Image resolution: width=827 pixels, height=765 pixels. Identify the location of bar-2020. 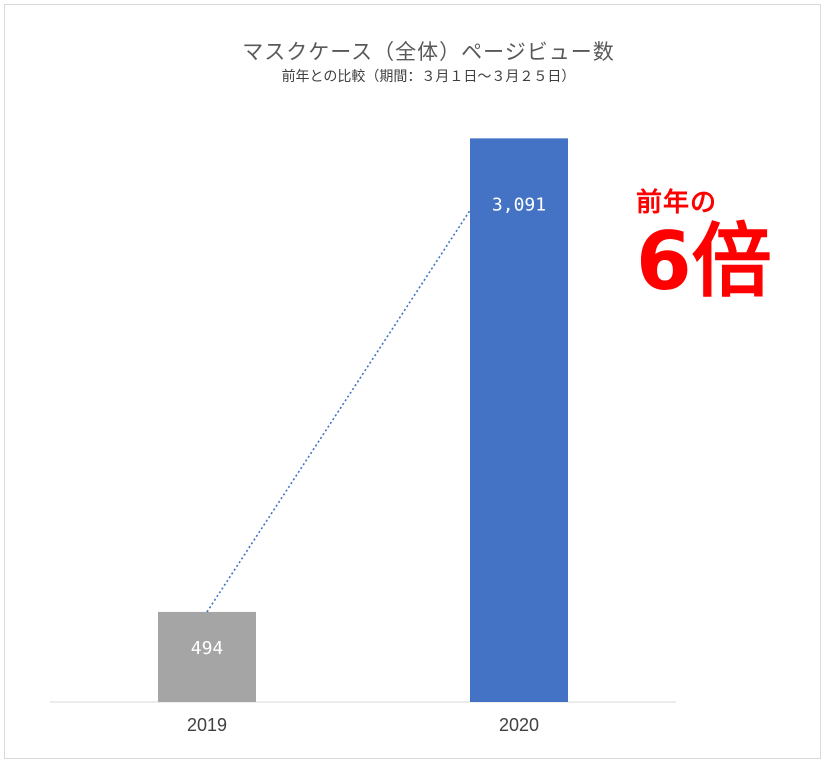
(519, 420).